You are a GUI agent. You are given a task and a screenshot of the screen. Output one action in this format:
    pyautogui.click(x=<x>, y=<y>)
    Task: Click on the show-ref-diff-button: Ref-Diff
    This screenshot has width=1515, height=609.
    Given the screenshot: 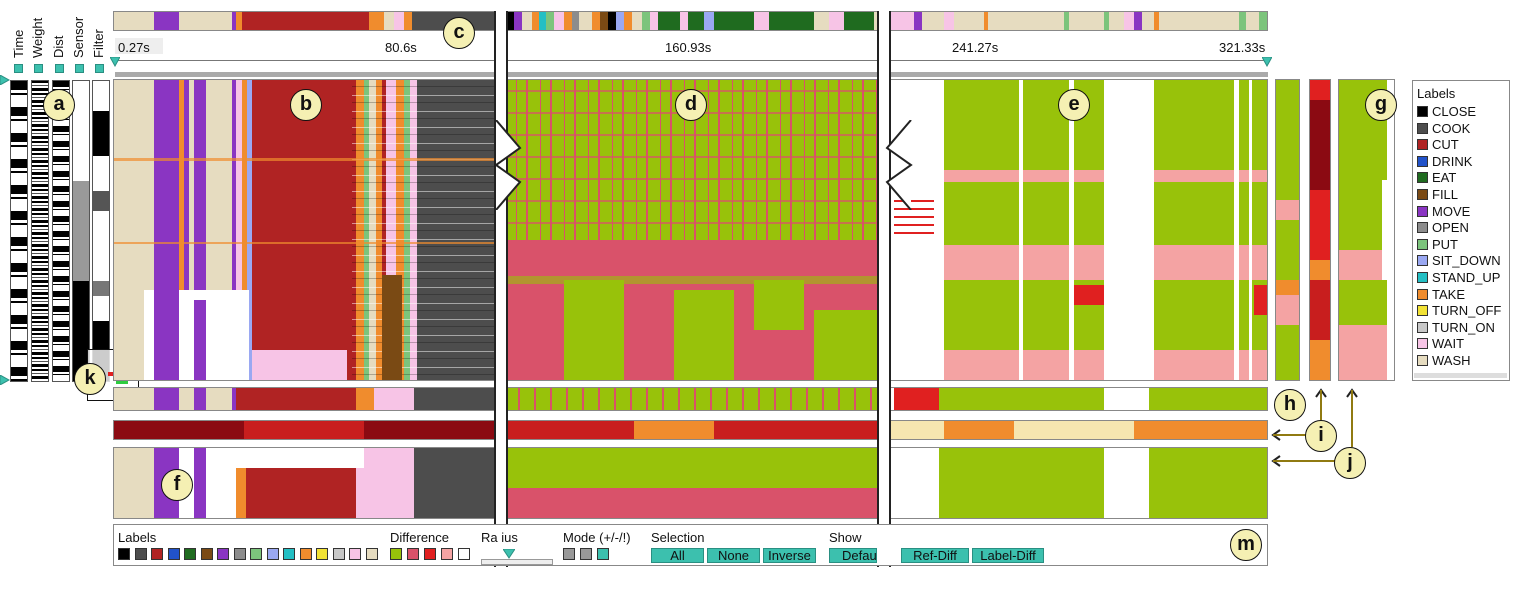 What is the action you would take?
    pyautogui.click(x=935, y=555)
    